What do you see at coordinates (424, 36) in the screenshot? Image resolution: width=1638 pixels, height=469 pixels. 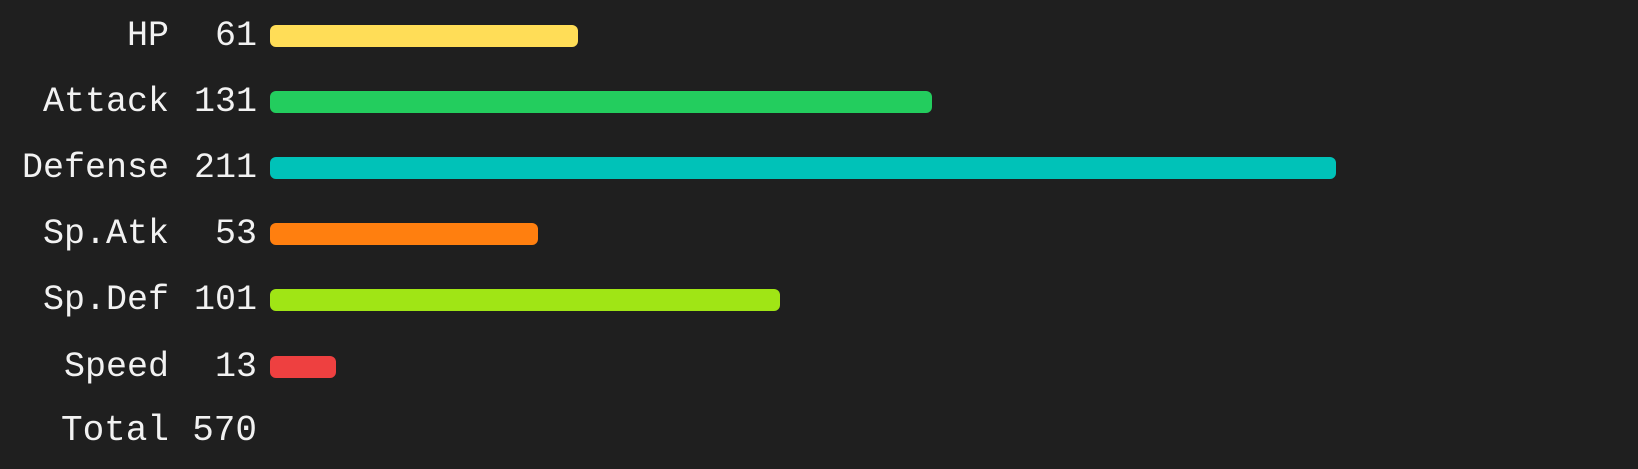 I see `stat-bar-hp` at bounding box center [424, 36].